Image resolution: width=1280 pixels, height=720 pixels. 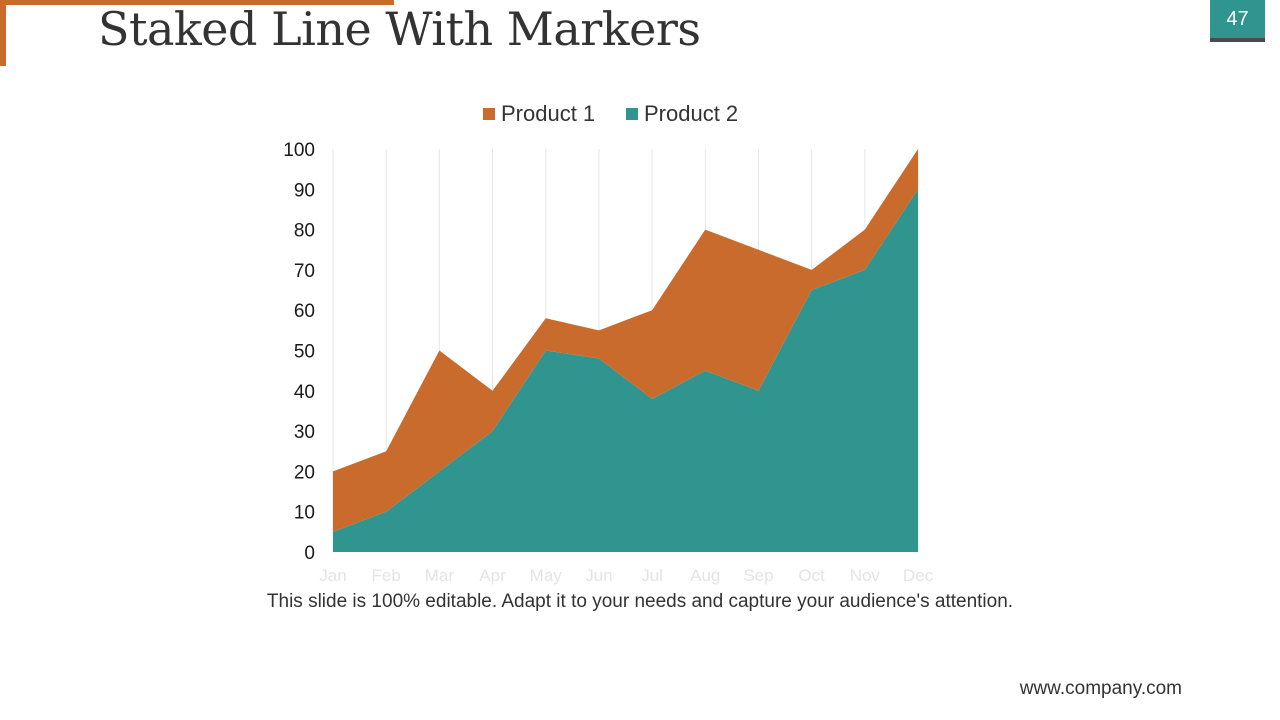 I want to click on x-tick-label-sep: Sep, so click(x=758, y=575).